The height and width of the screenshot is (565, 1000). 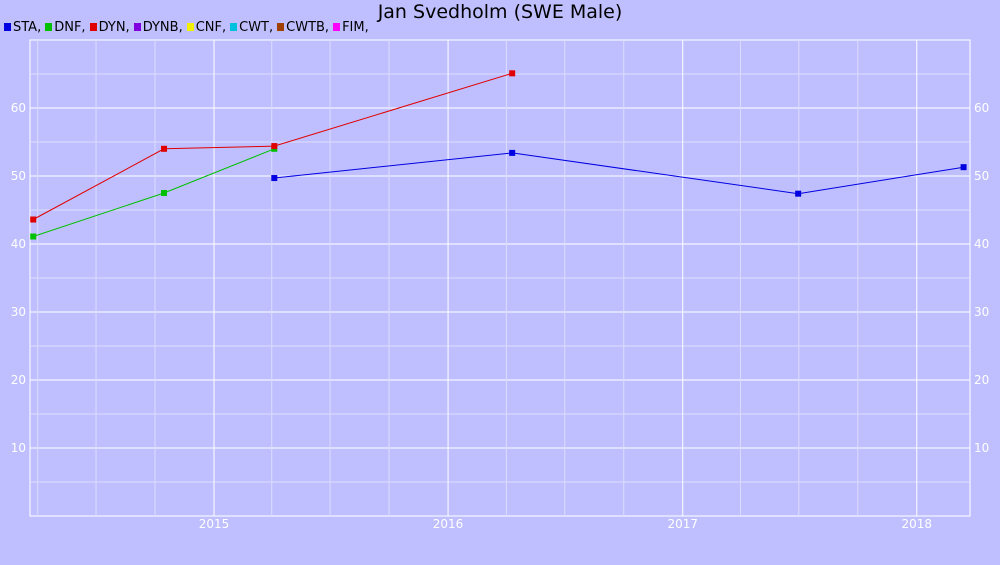 I want to click on legend-item: DYNB,, so click(x=158, y=27).